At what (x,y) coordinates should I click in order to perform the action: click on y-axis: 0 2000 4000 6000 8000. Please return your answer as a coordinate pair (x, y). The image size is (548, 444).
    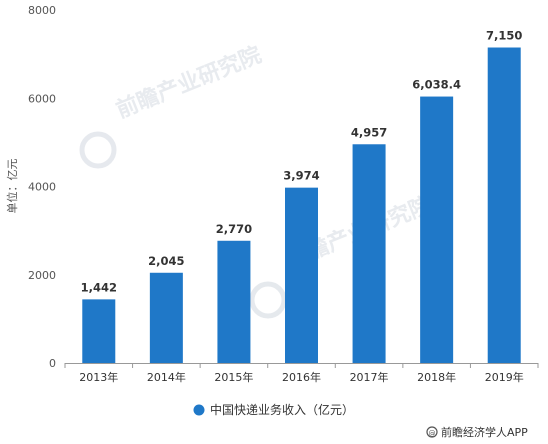
    Looking at the image, I should click on (42, 187).